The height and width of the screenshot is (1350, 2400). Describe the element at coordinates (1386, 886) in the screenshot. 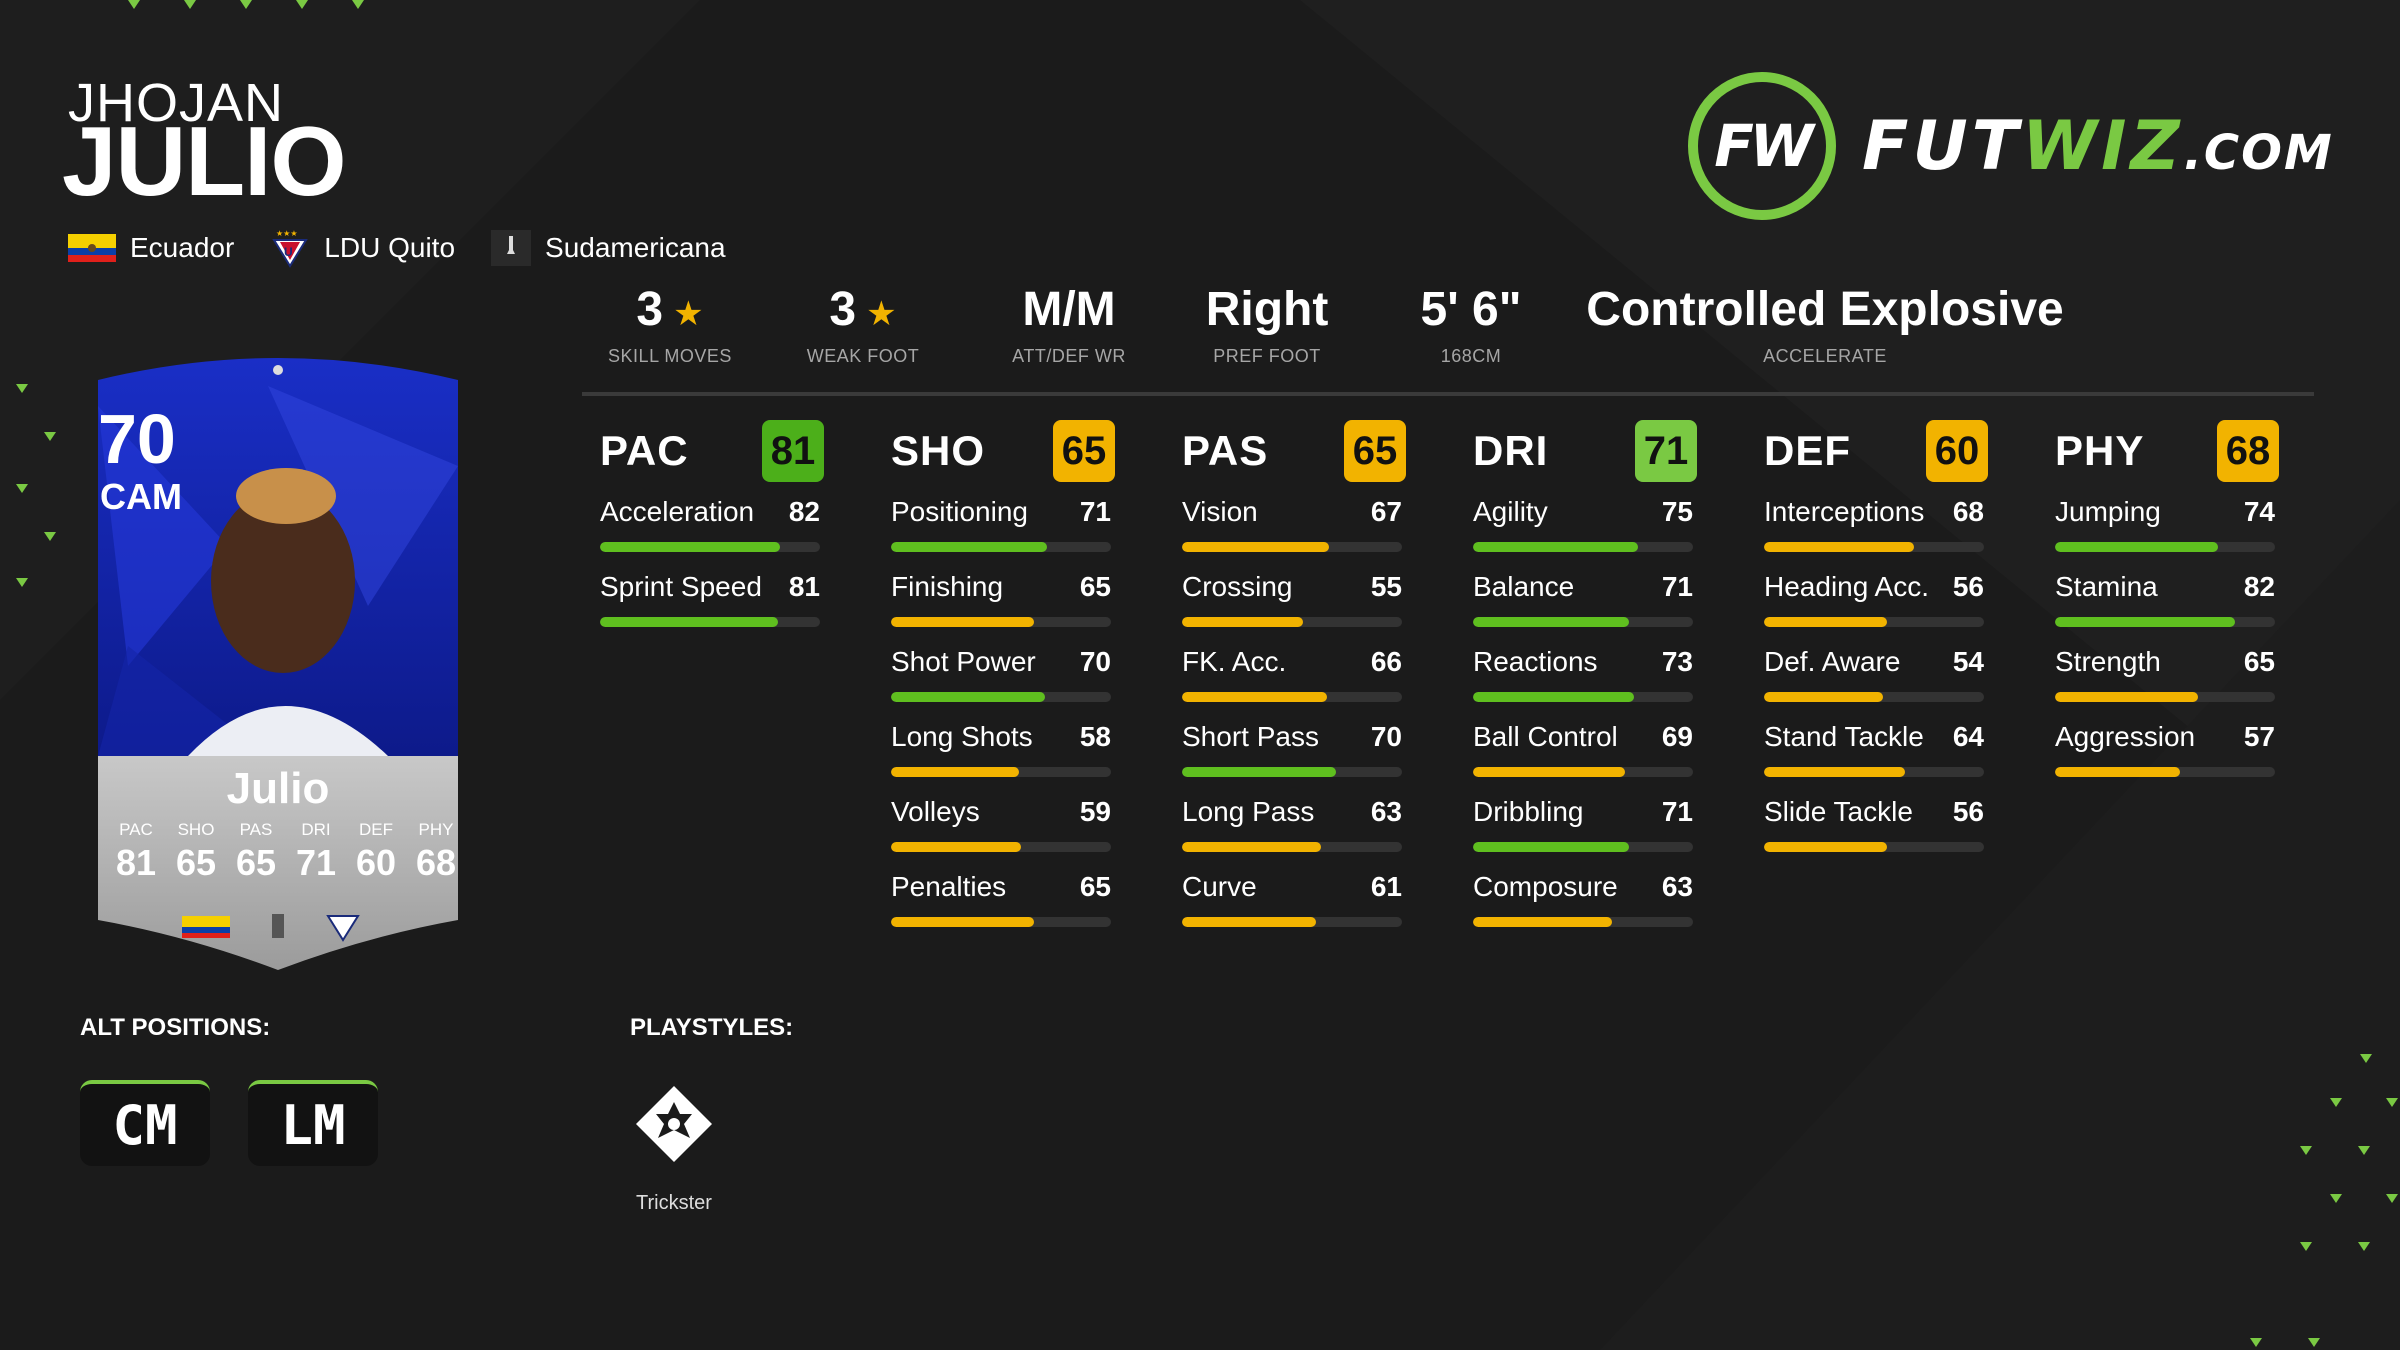

I see `sub-stat-value: 61` at that location.